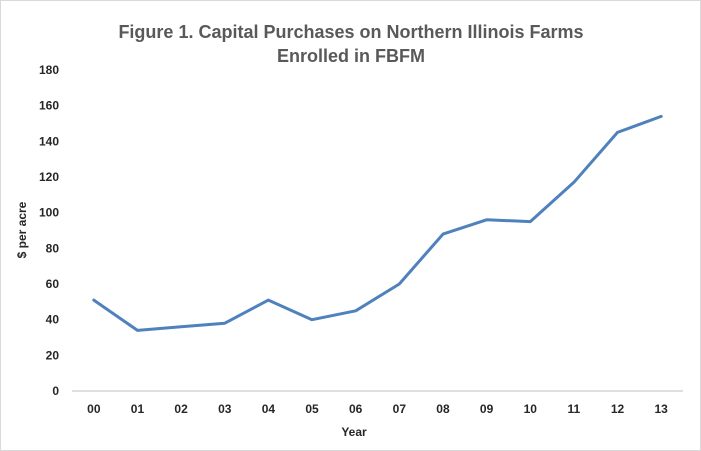 The height and width of the screenshot is (451, 701). What do you see at coordinates (22, 229) in the screenshot?
I see `y-axis-label: $ per acre` at bounding box center [22, 229].